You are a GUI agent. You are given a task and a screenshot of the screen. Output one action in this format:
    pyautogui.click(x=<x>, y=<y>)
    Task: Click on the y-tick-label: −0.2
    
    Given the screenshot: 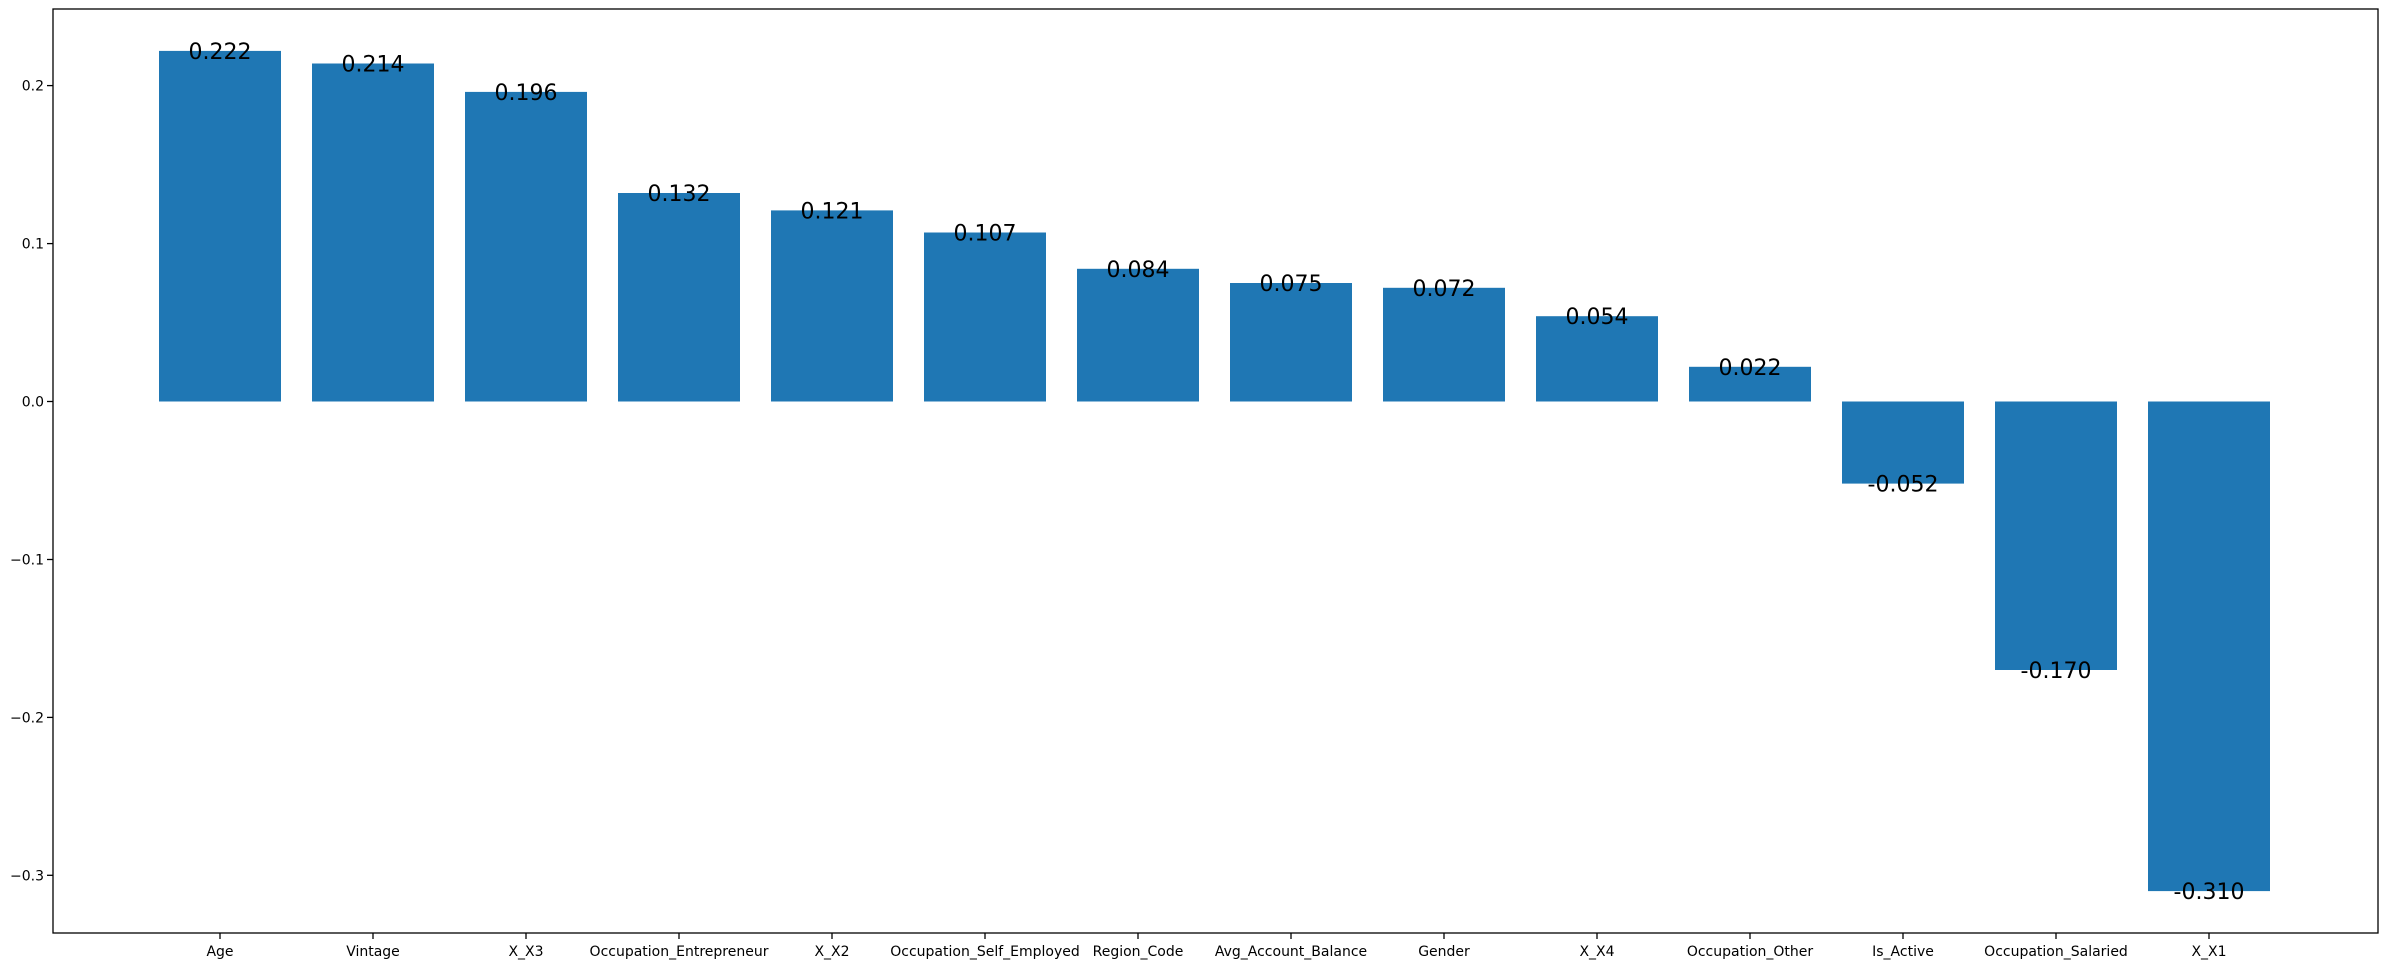 What is the action you would take?
    pyautogui.click(x=27, y=718)
    